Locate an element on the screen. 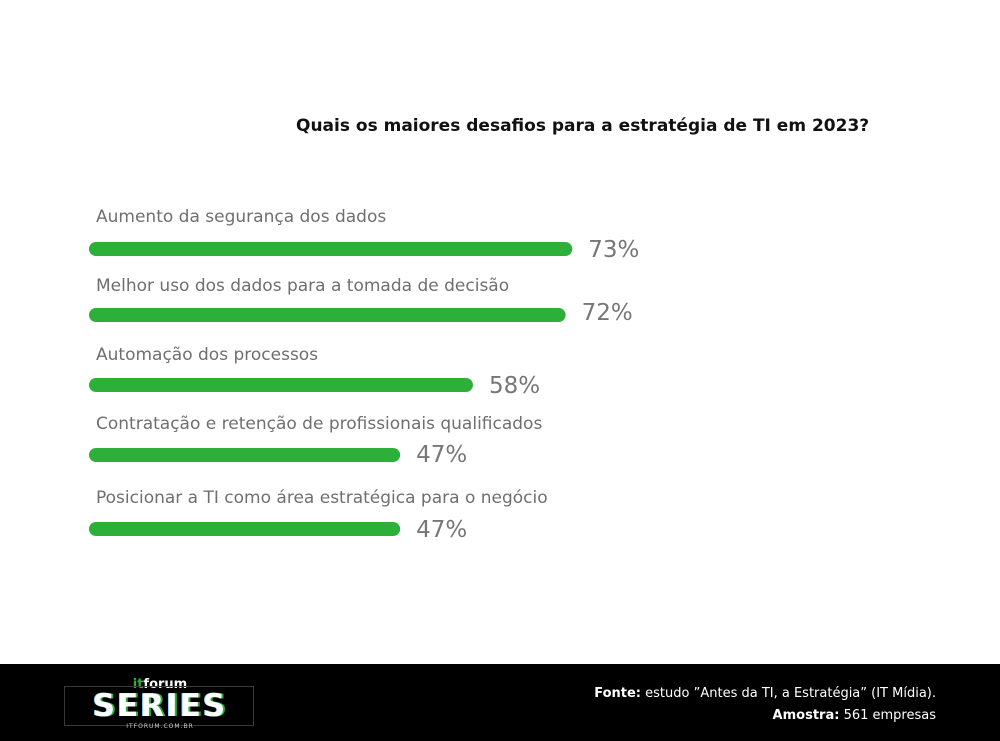 This screenshot has height=741, width=1000. value-label: 72% is located at coordinates (607, 313).